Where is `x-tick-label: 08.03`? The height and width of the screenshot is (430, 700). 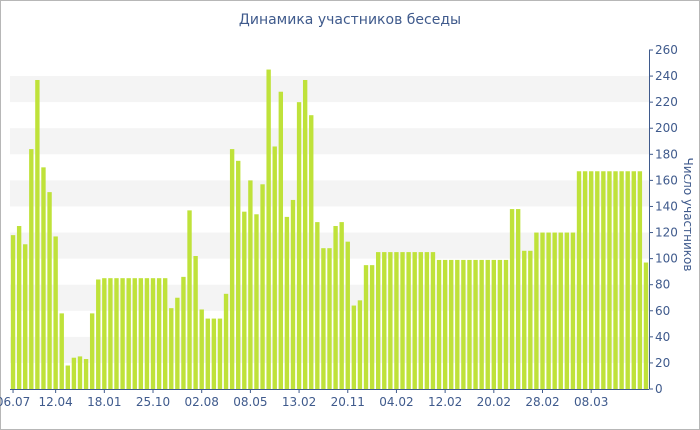
x-tick-label: 08.03 is located at coordinates (591, 402).